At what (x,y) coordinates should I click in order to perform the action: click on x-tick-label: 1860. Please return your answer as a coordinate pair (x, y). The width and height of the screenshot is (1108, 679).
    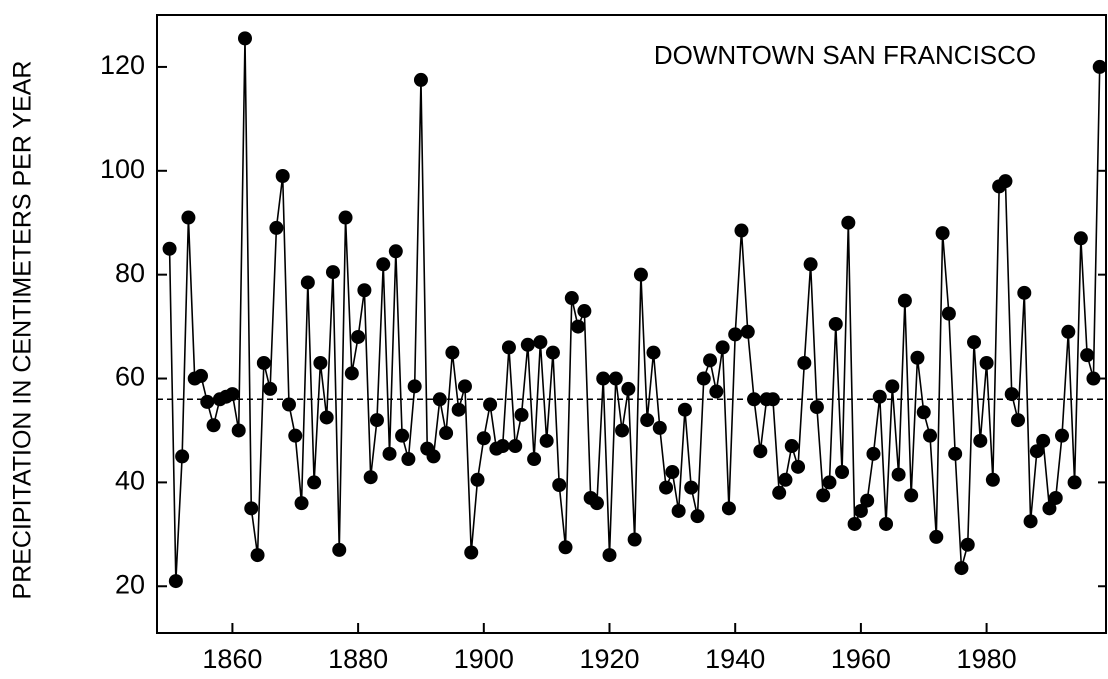
    Looking at the image, I should click on (232, 659).